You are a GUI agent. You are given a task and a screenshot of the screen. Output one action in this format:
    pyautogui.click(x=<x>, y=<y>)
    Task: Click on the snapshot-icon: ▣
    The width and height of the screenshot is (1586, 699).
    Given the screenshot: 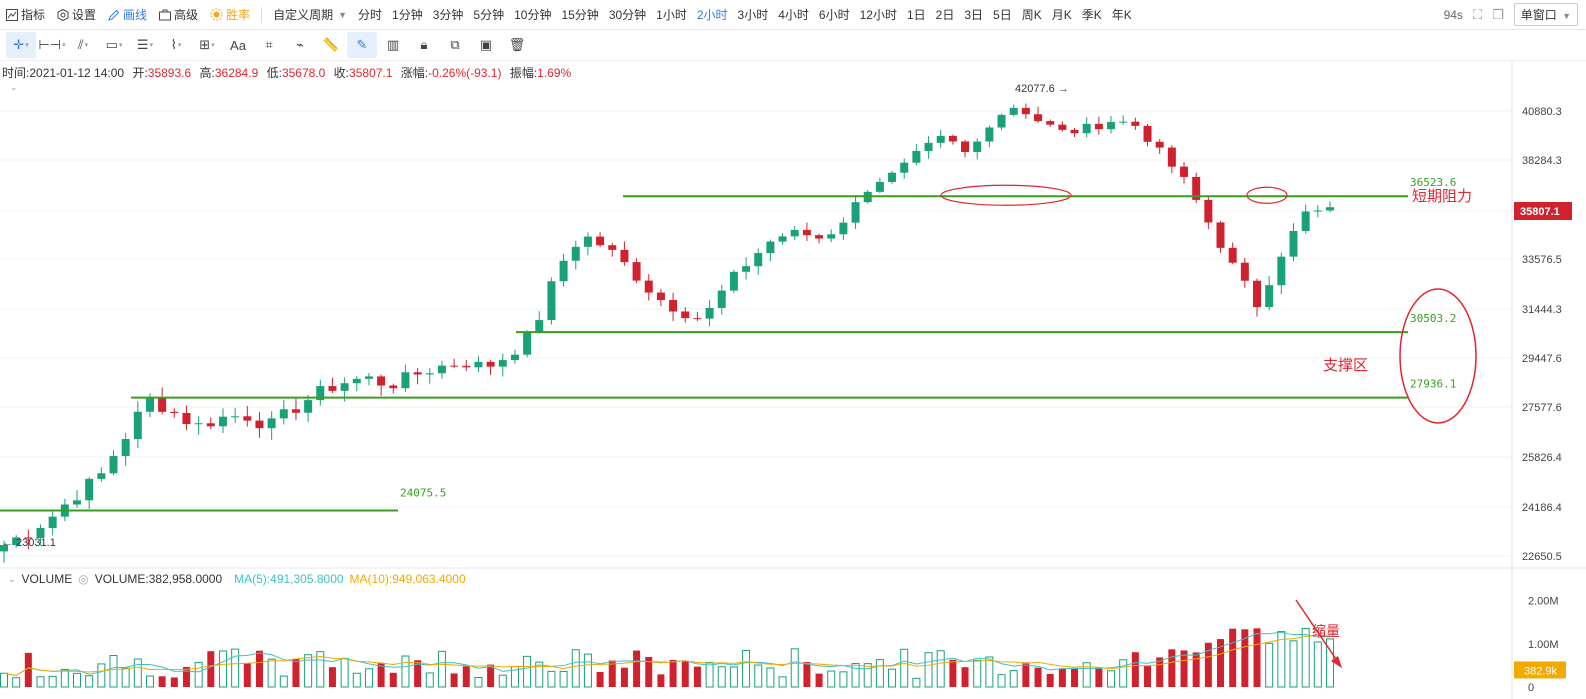 What is the action you would take?
    pyautogui.click(x=486, y=44)
    